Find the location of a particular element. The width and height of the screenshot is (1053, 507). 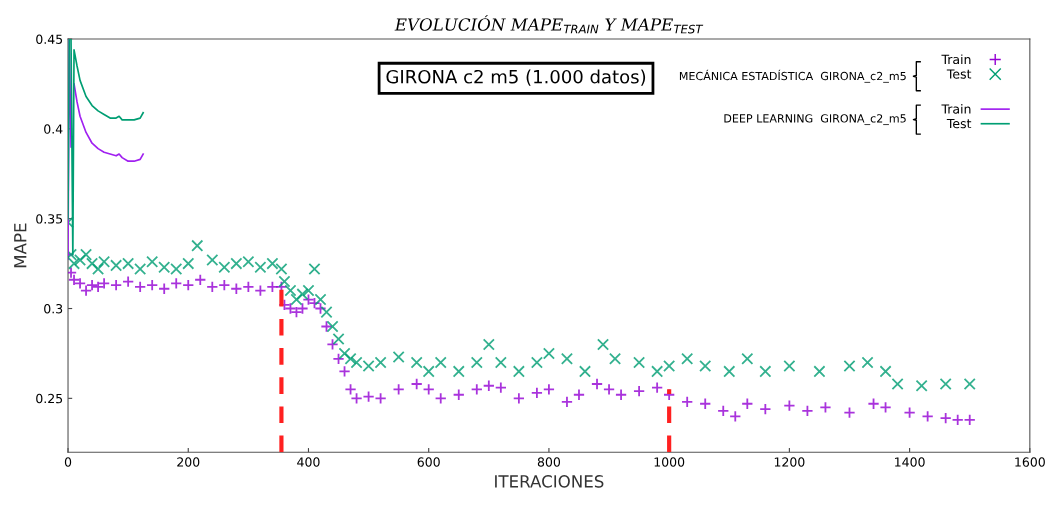

annotation: MECÁNICA ESTADÍSTICA GIRONA_c2_m5 is located at coordinates (792, 76).